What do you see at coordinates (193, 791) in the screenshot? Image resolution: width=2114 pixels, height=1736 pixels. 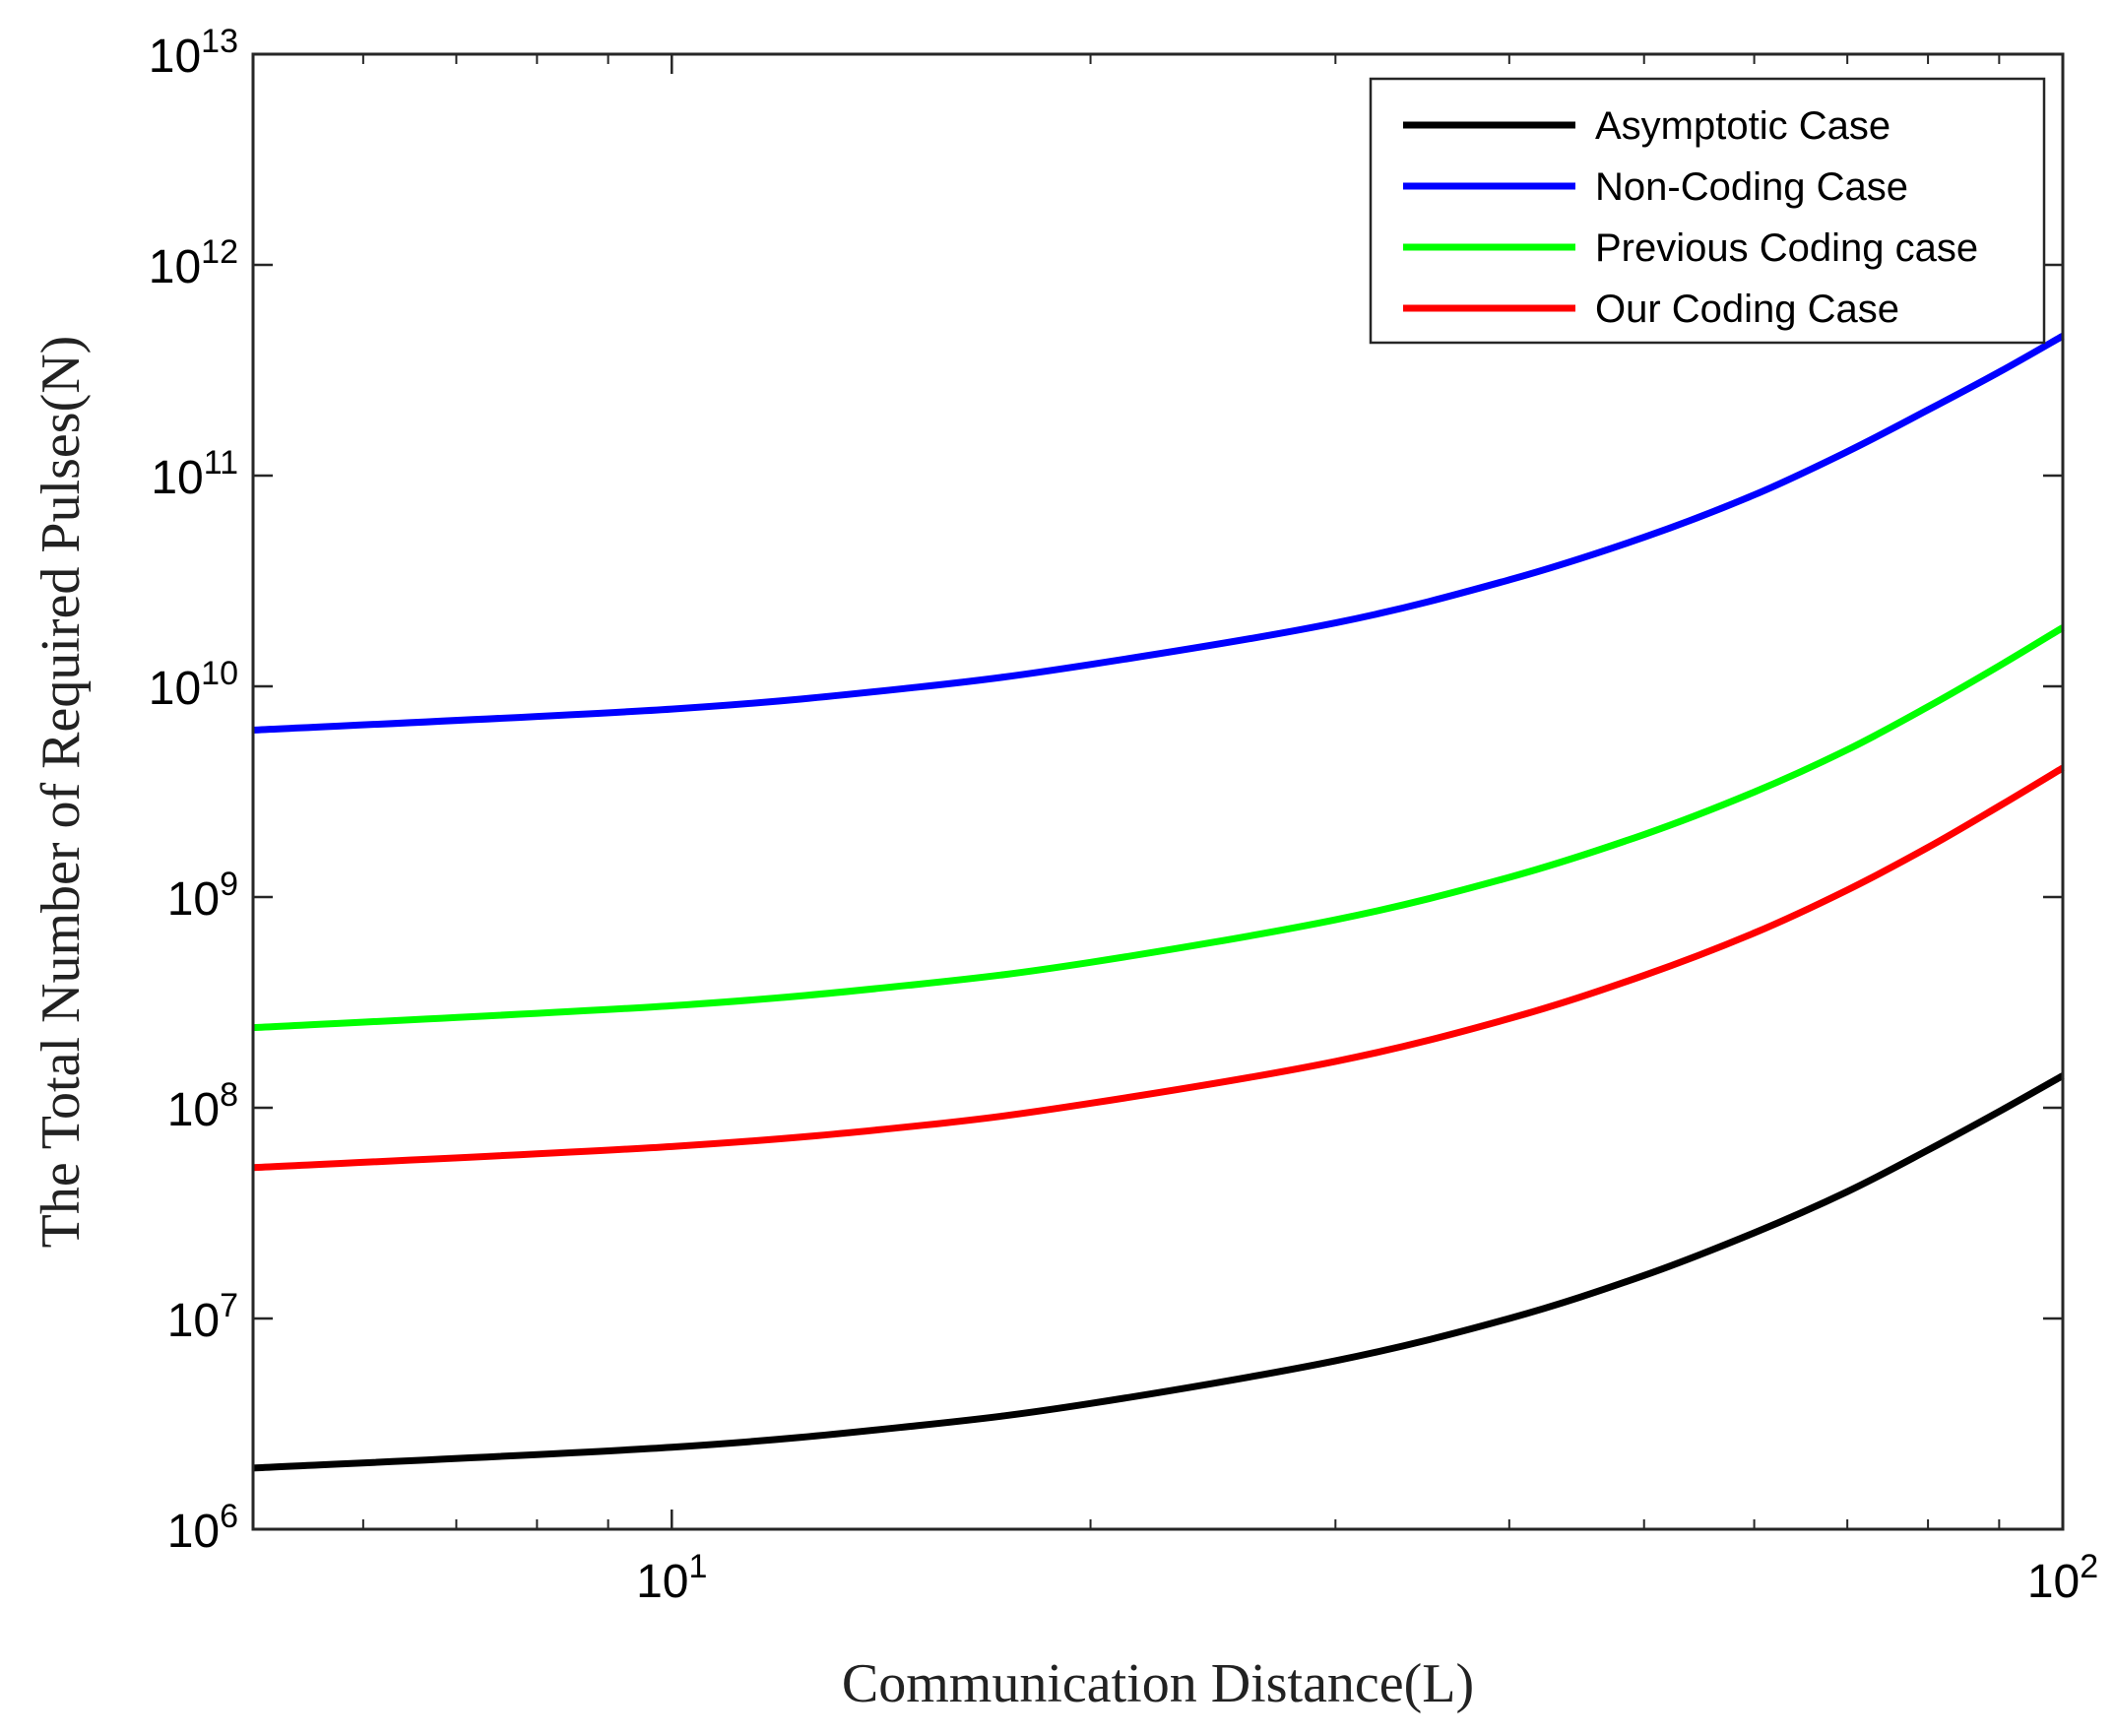 I see `y-tick-labels: 10⁶ 10⁷ 10⁸ 10⁹ 10¹⁰ 10¹¹ 10¹² 10¹³` at bounding box center [193, 791].